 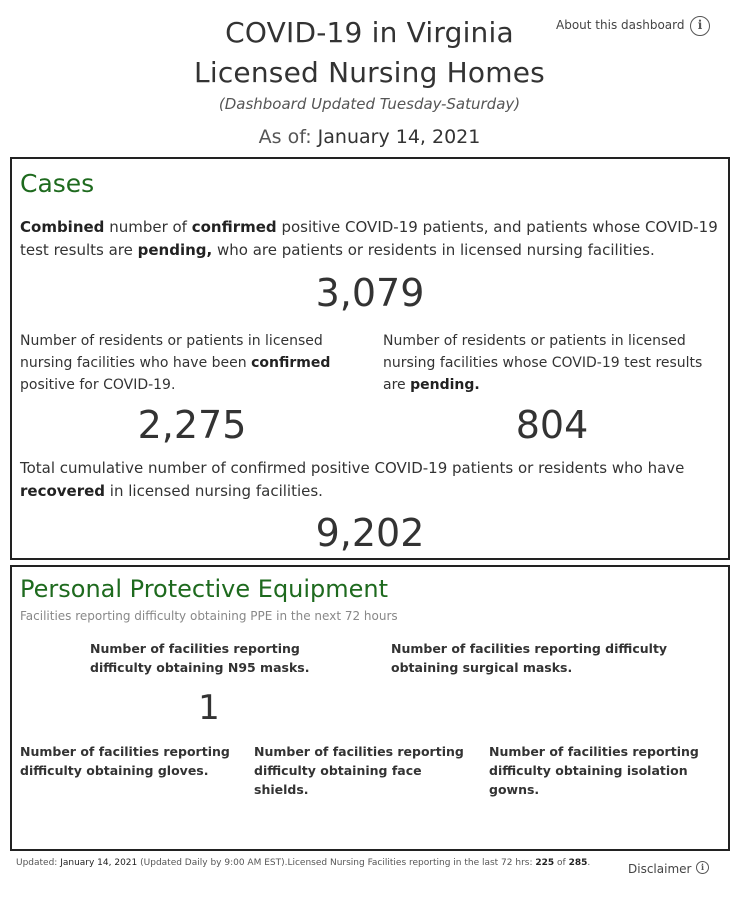 I want to click on as-of-value: January 14, 2021, so click(x=399, y=137).